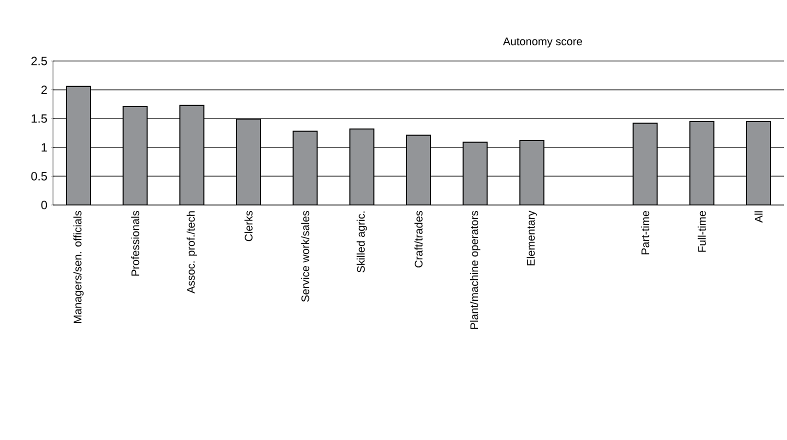 This screenshot has height=440, width=787. What do you see at coordinates (39, 176) in the screenshot?
I see `y-tick-label: 0.5` at bounding box center [39, 176].